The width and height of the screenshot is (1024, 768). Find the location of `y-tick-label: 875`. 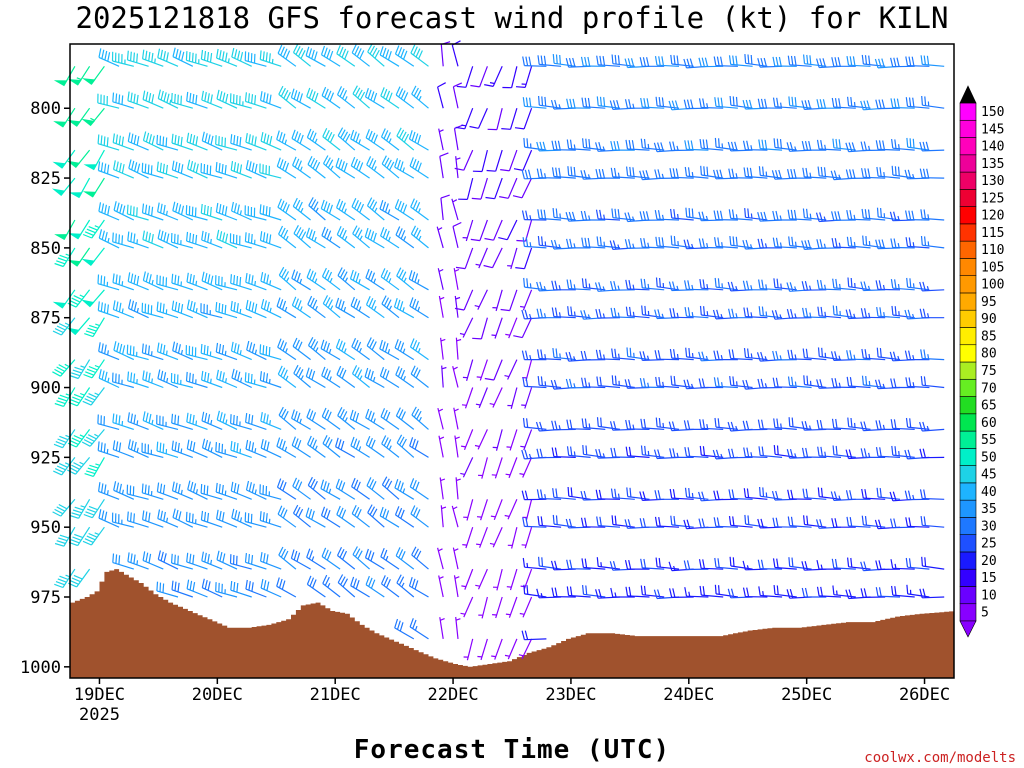

y-tick-label: 875 is located at coordinates (45, 319).